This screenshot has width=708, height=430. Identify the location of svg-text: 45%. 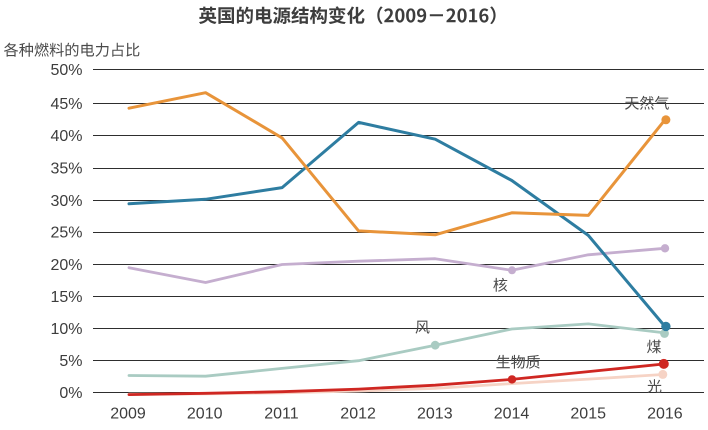
(66, 104).